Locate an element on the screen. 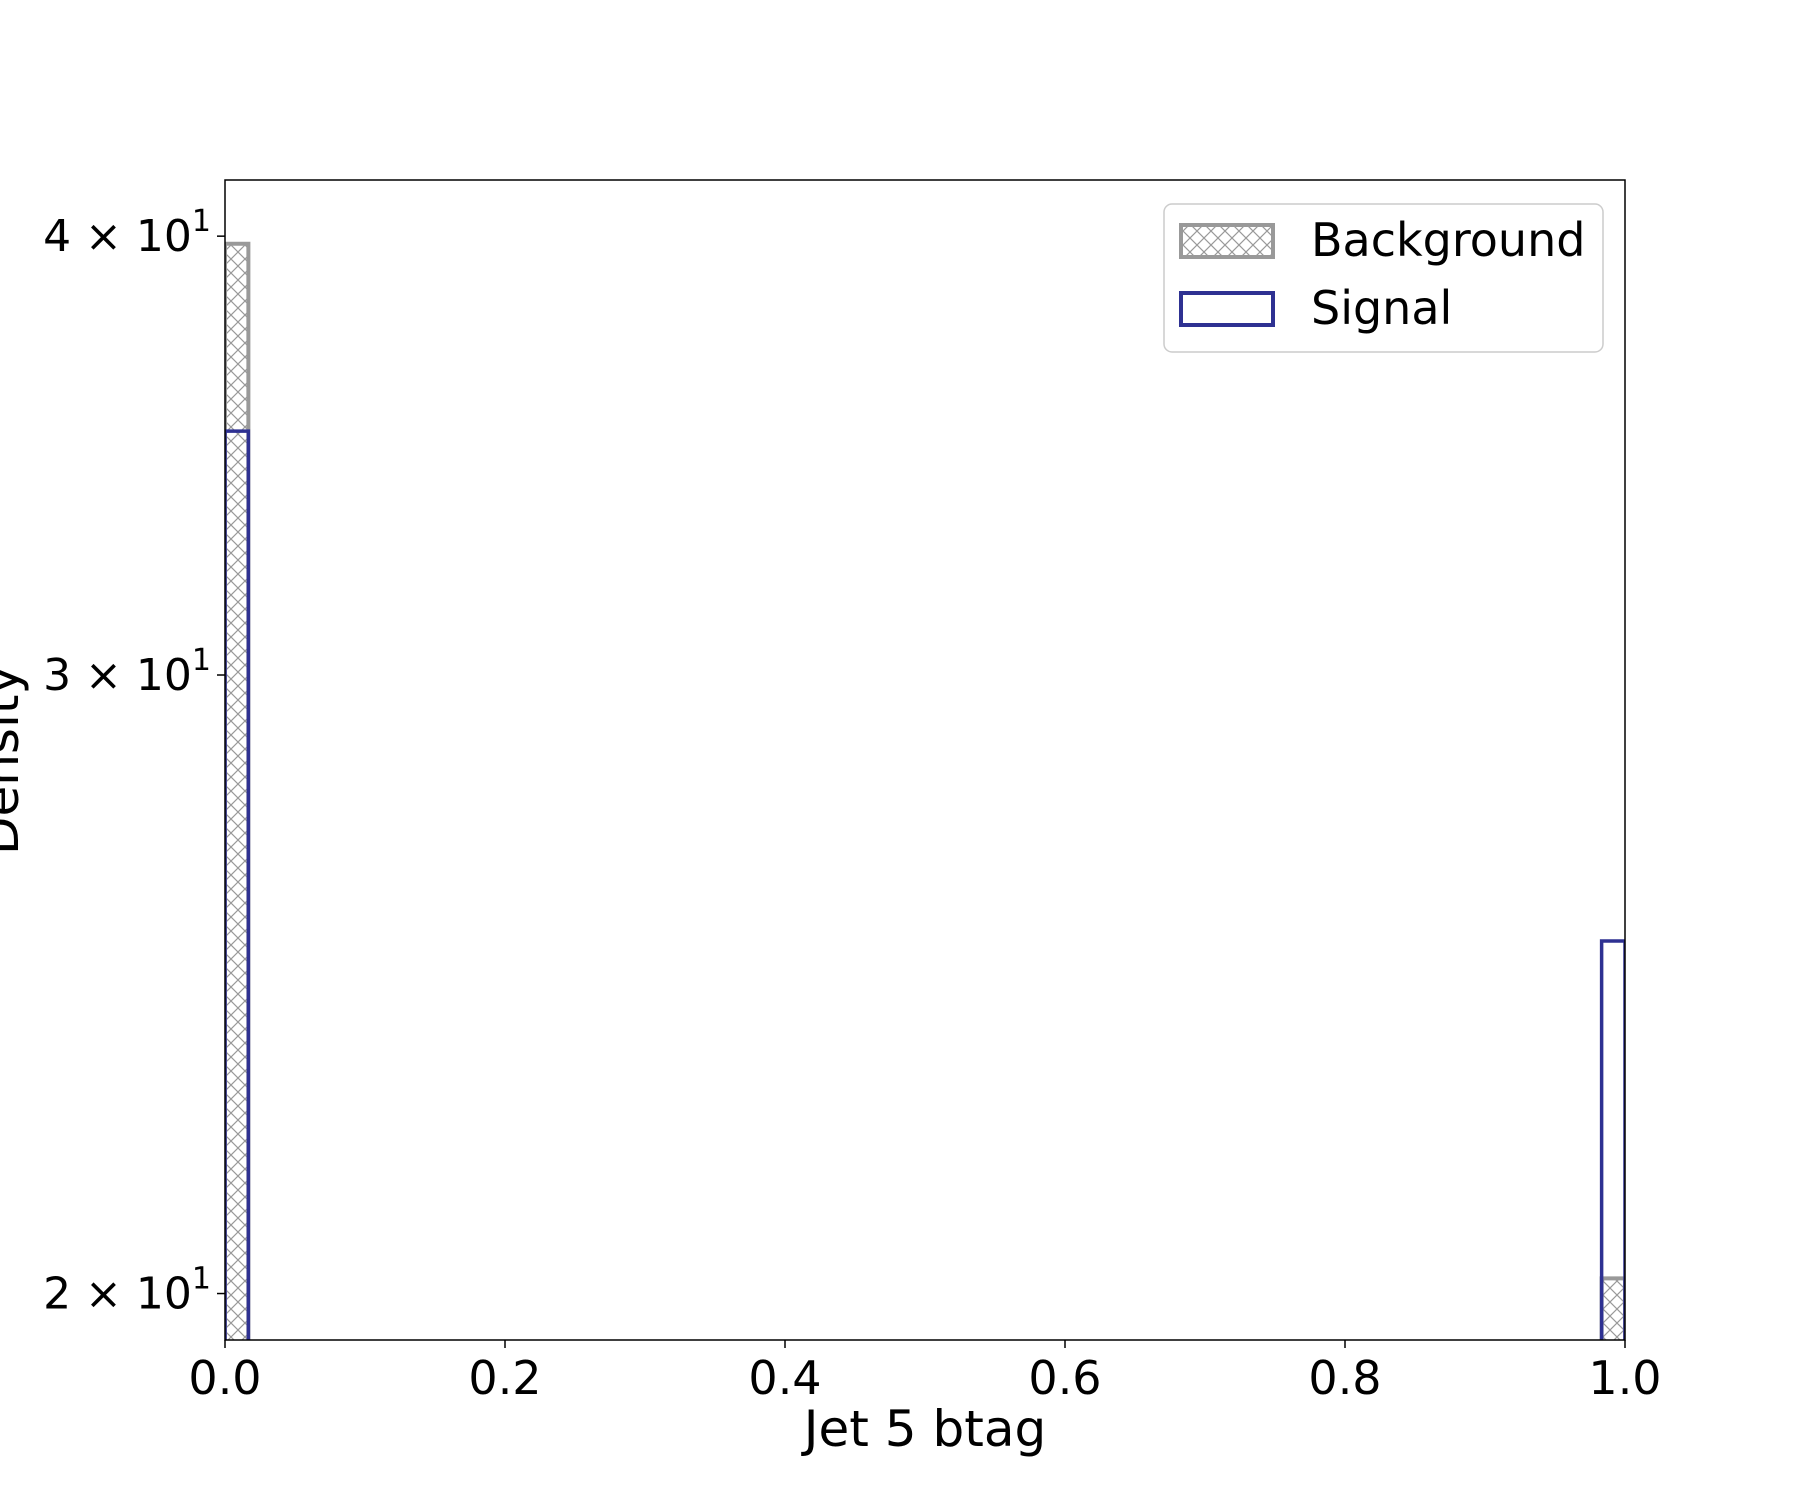  y-tick-label: 2 × 10¹ is located at coordinates (127, 1291).